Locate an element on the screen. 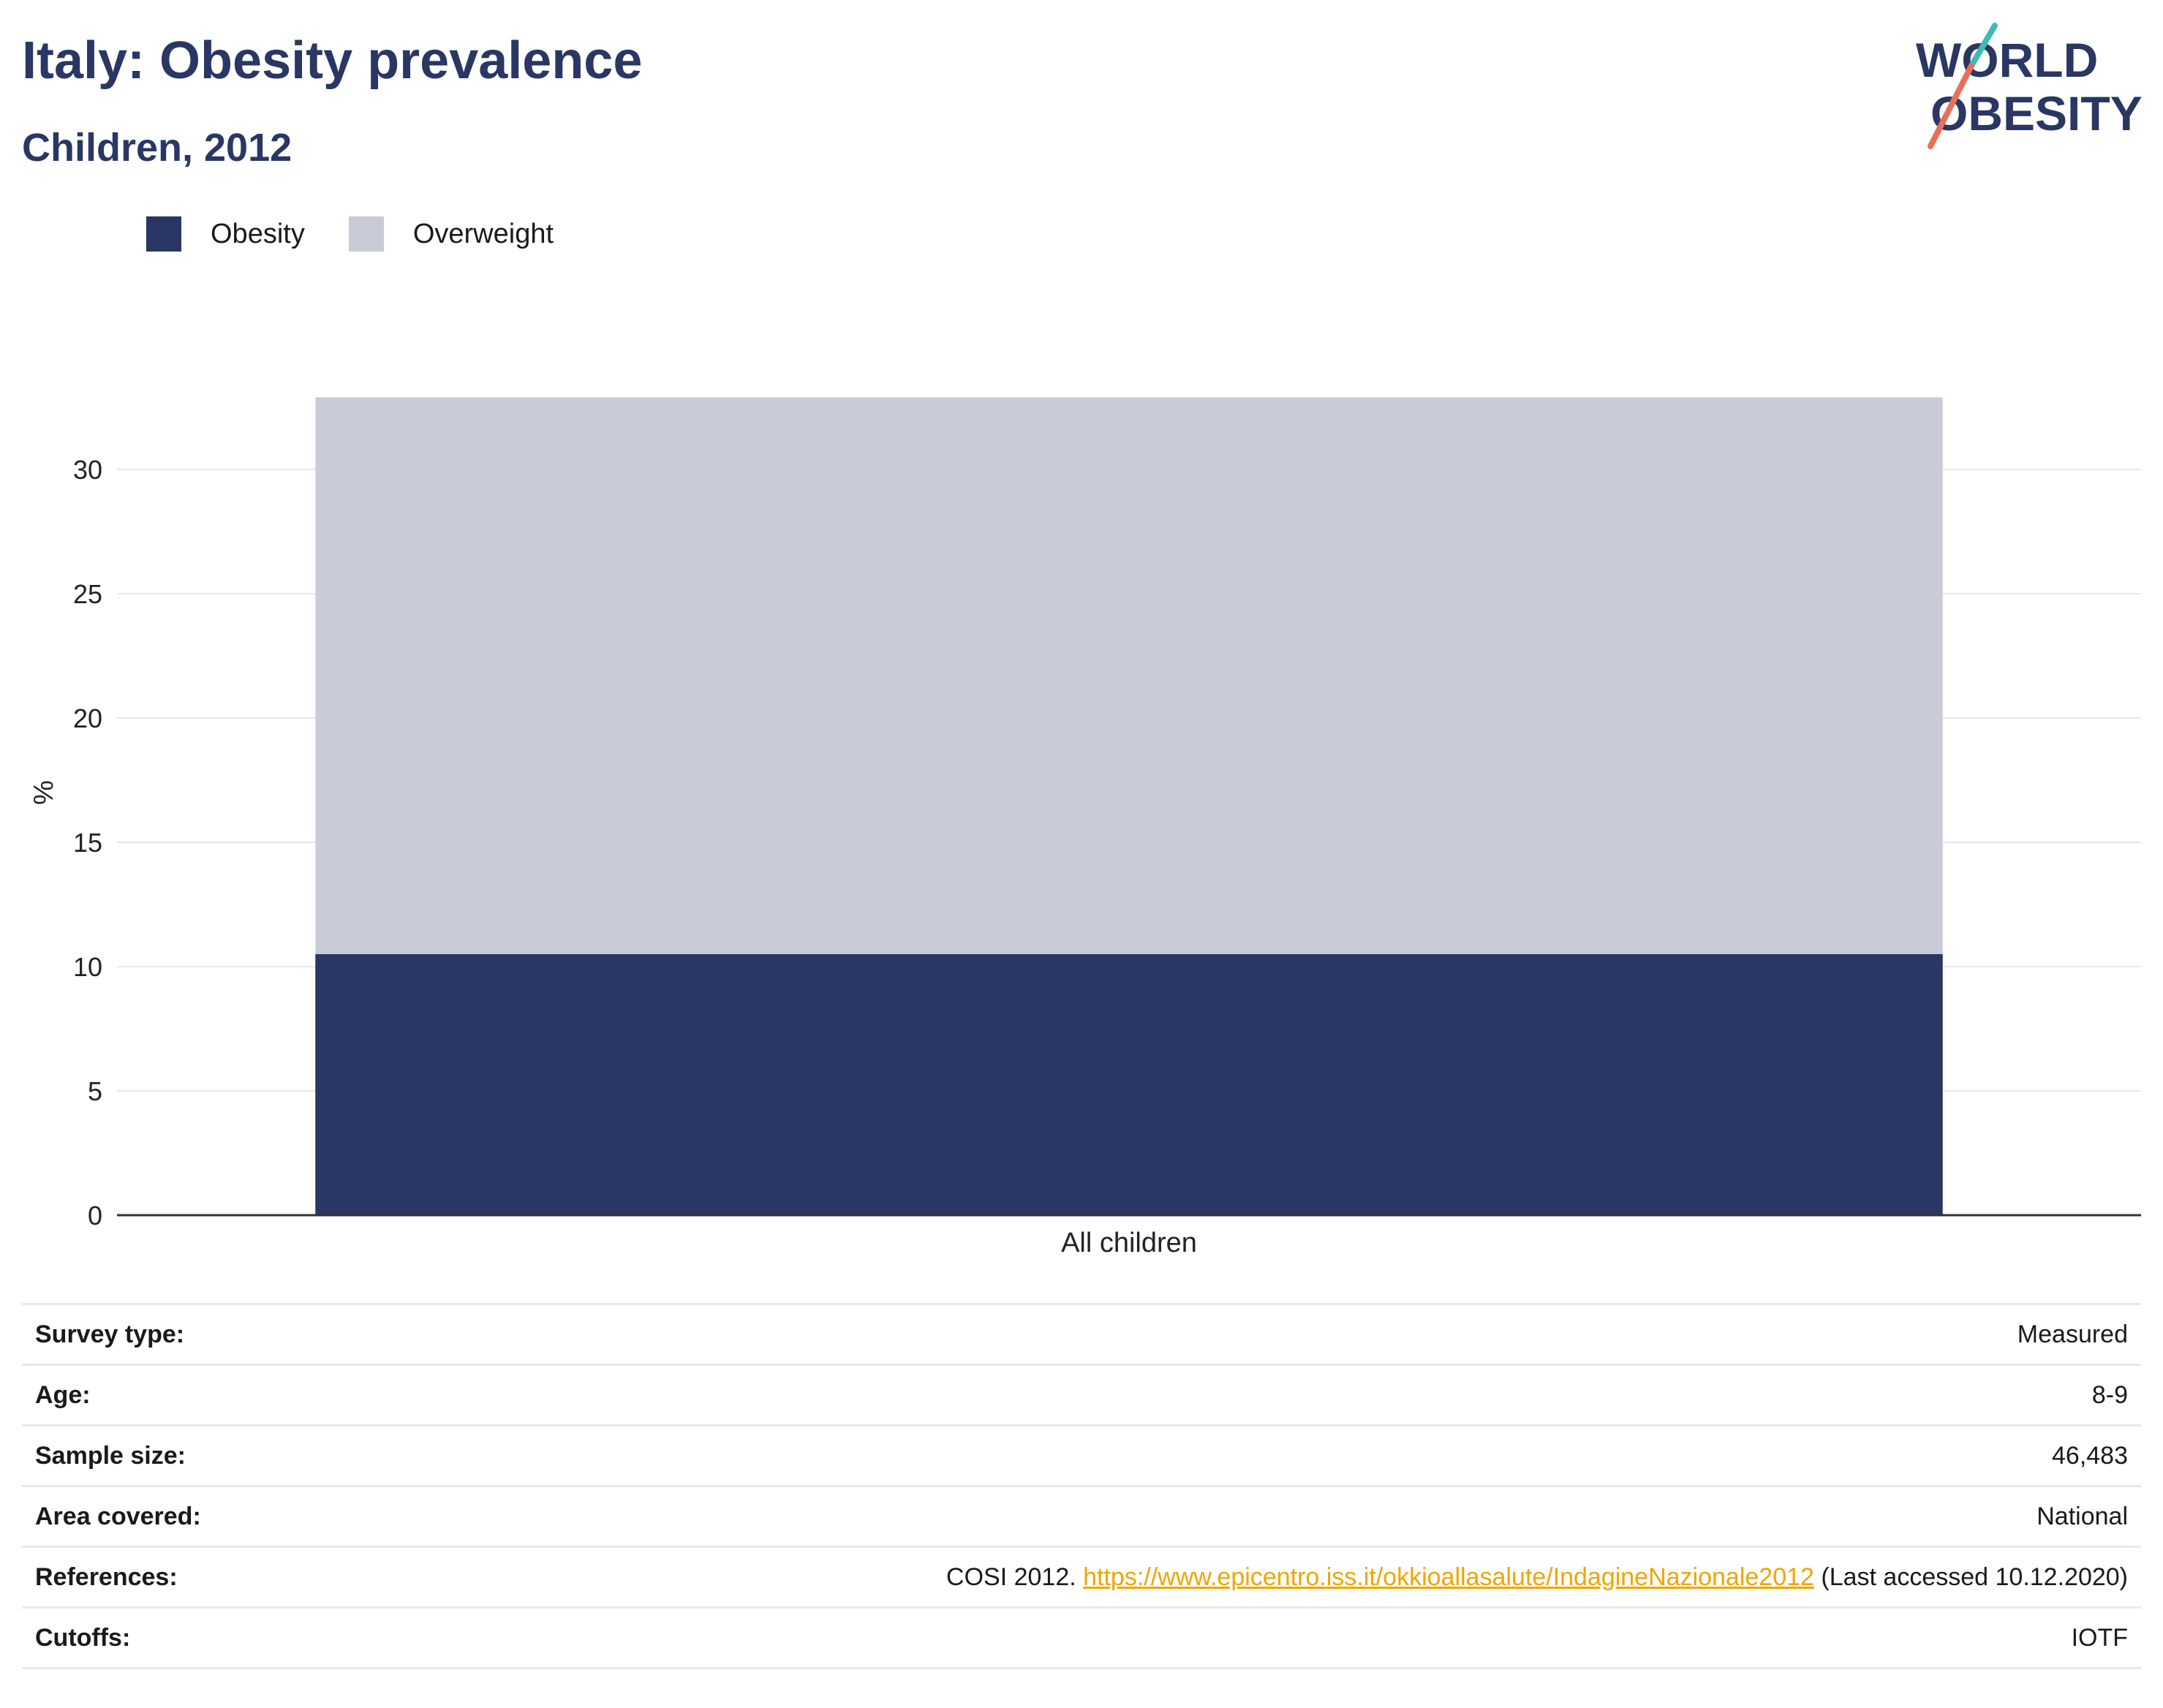 This screenshot has width=2163, height=1708. survey-type-value: Measured is located at coordinates (2073, 1334).